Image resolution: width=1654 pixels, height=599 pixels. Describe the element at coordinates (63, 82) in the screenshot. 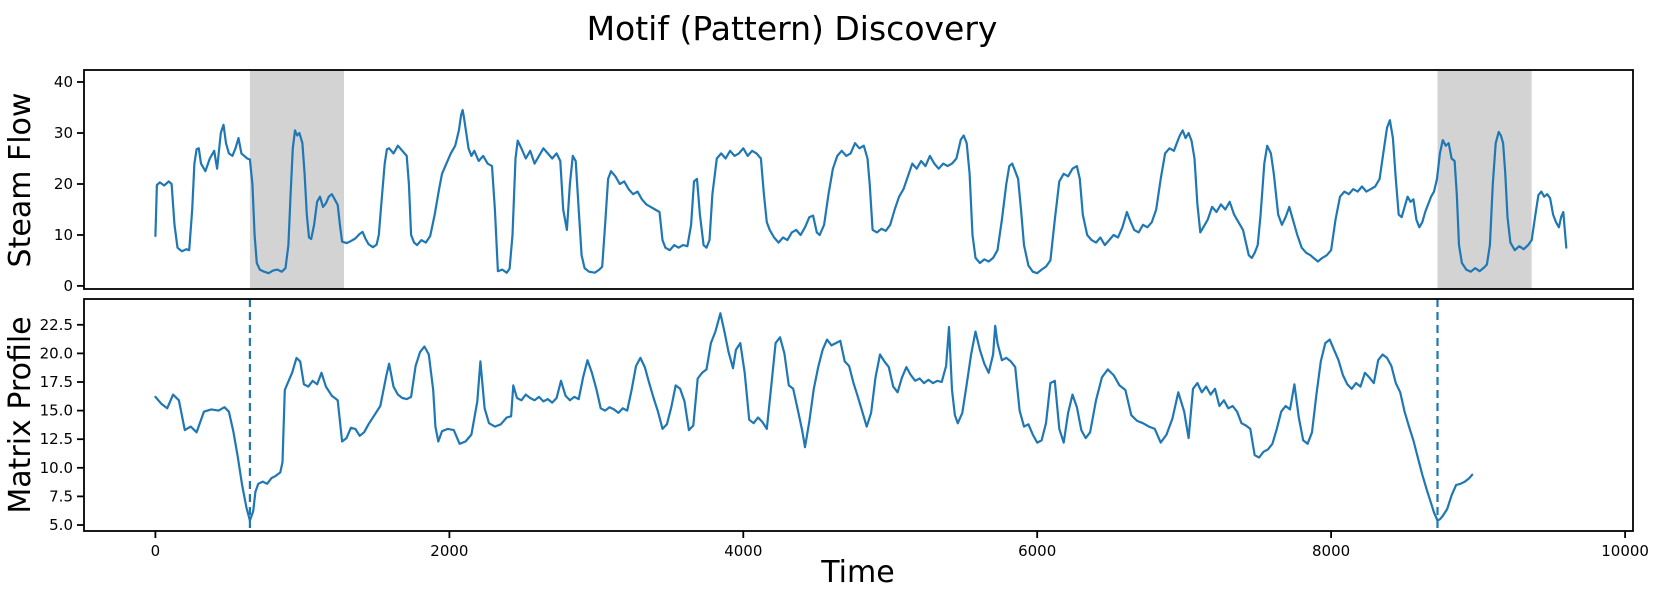

I see `y-tick-label: 40` at that location.